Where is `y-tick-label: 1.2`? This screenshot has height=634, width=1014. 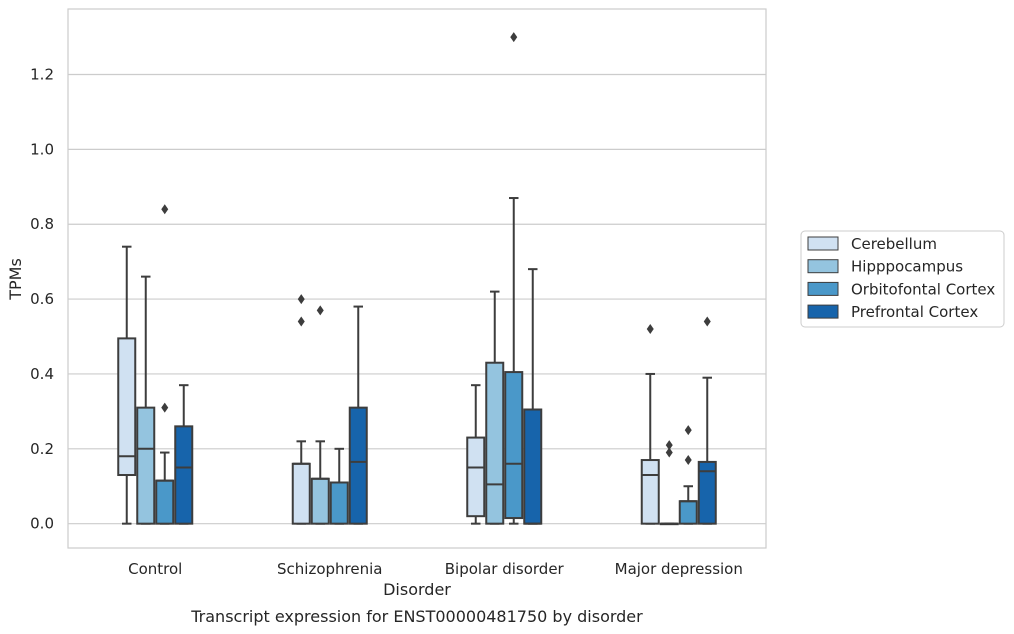 y-tick-label: 1.2 is located at coordinates (42, 75).